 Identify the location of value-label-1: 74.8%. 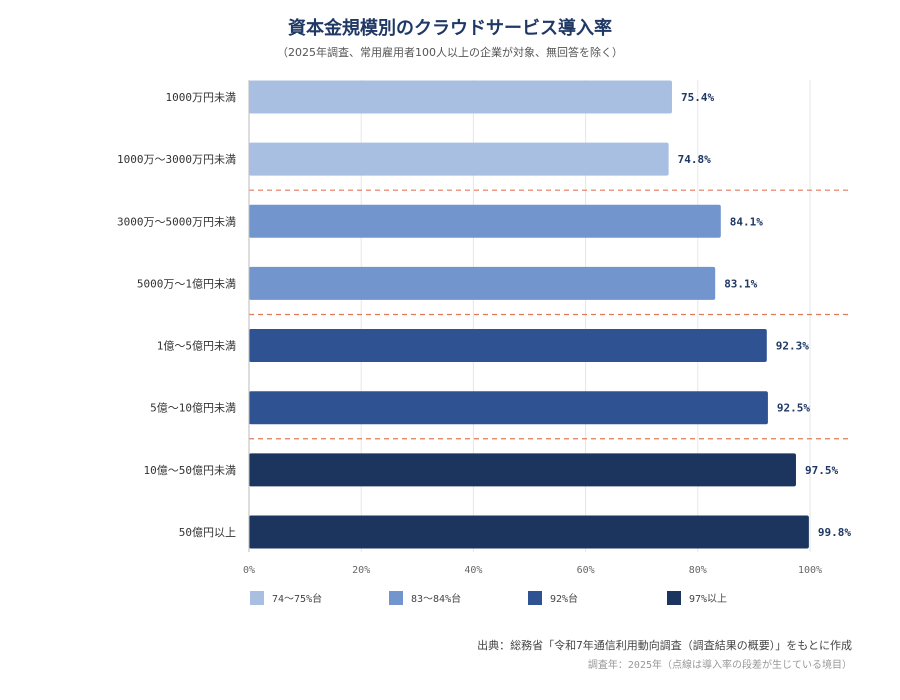
(694, 159).